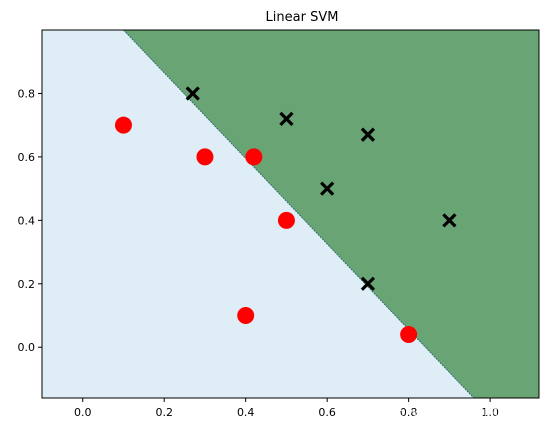  I want to click on x-point-0-stroke-b, so click(192, 93).